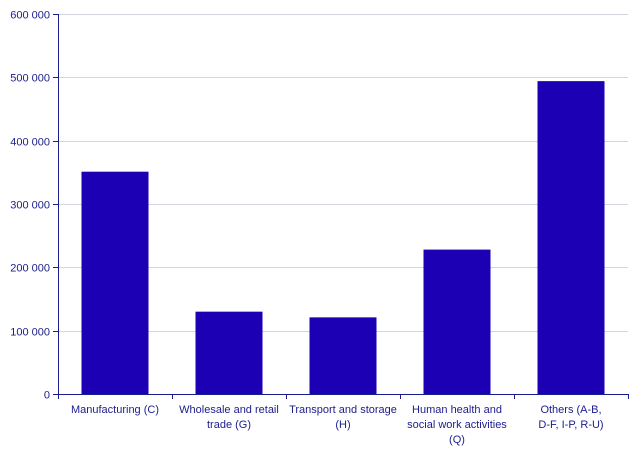 This screenshot has height=453, width=643. What do you see at coordinates (30, 79) in the screenshot?
I see `y-tick-label: 500 000` at bounding box center [30, 79].